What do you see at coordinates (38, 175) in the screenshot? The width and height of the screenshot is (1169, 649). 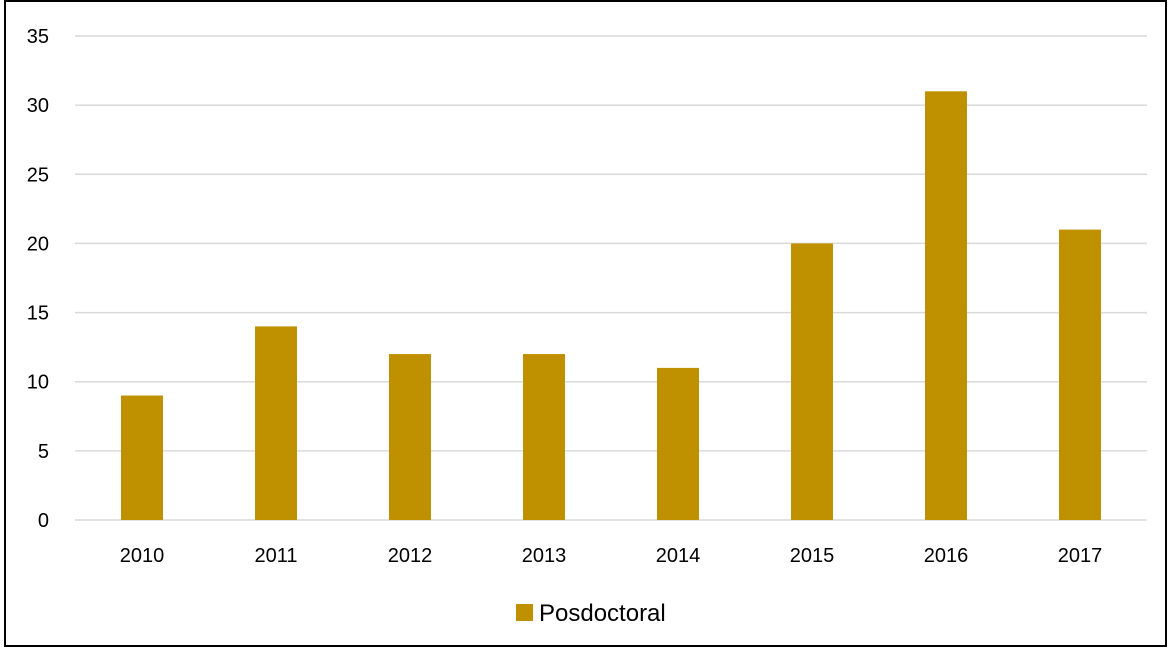 I see `y-tick-label: 25` at bounding box center [38, 175].